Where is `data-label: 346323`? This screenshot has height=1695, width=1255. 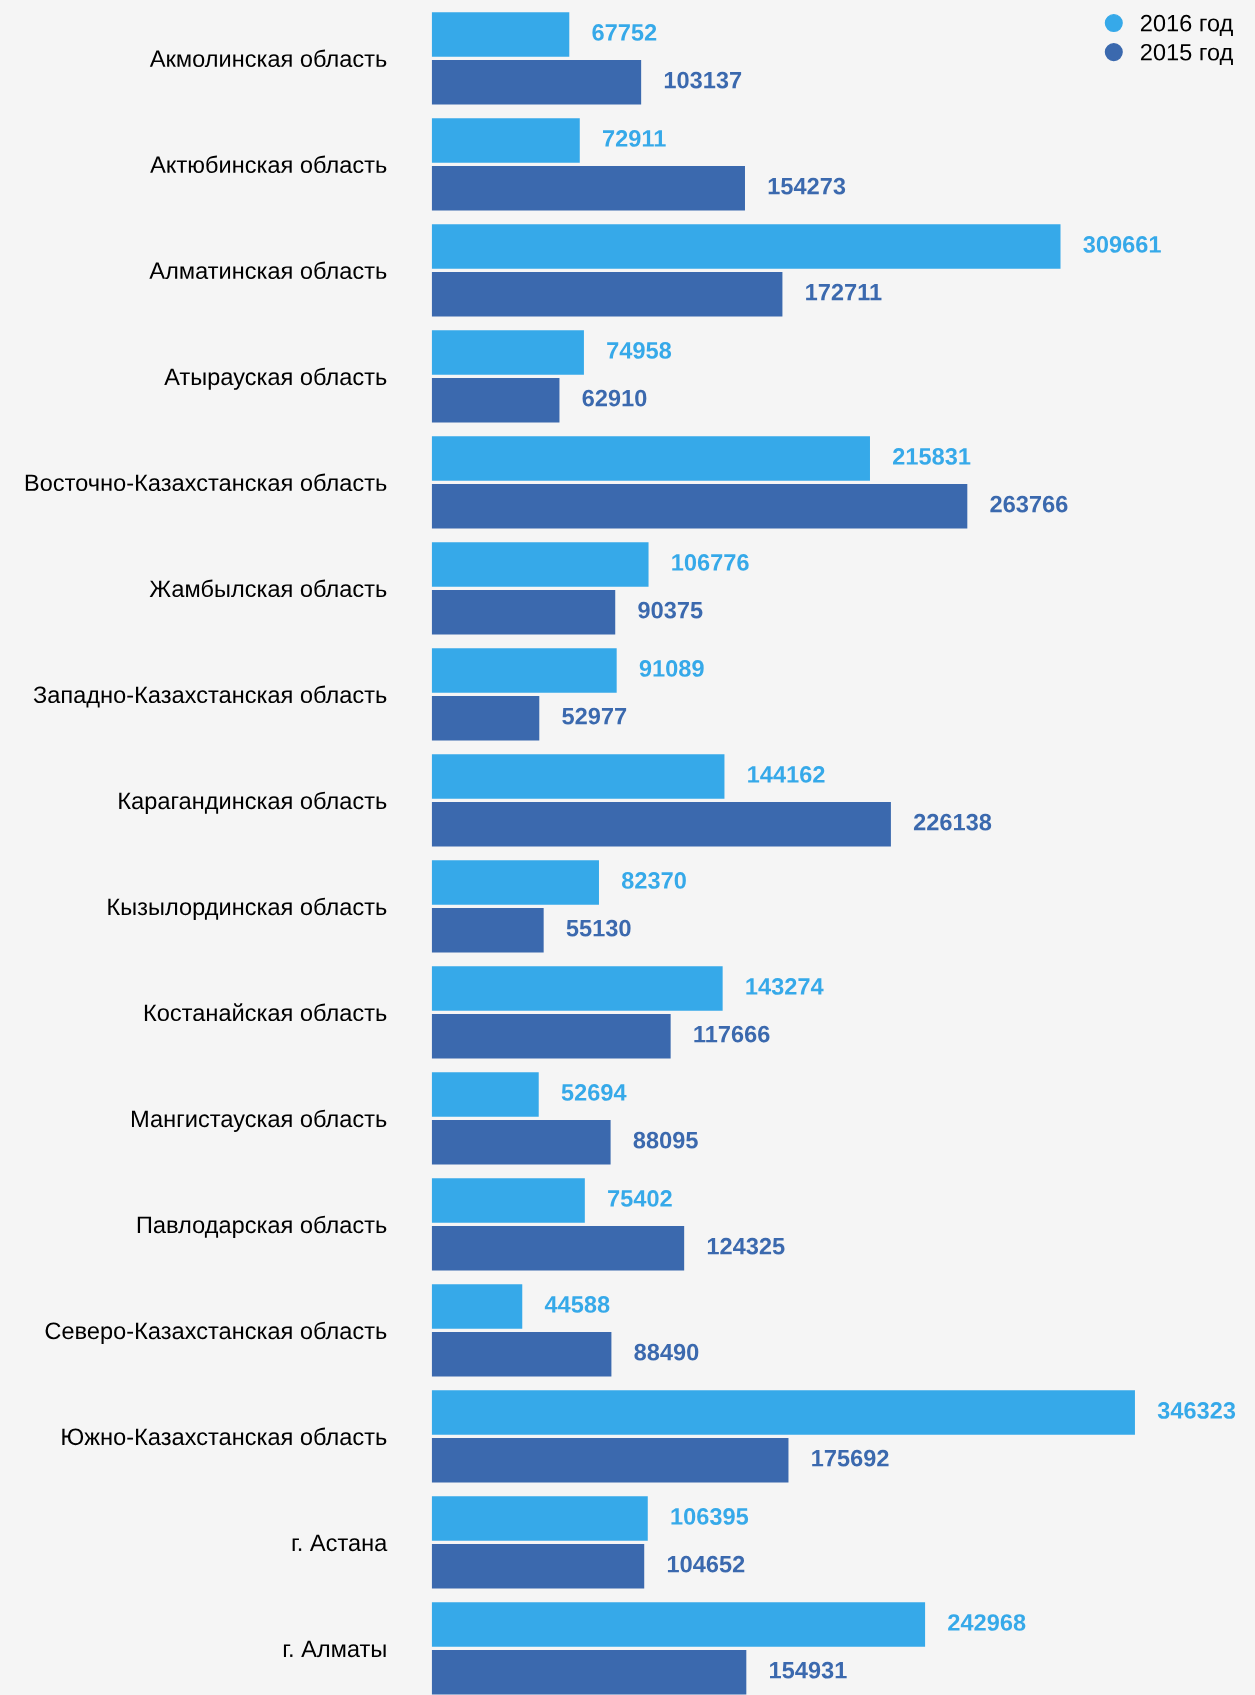
data-label: 346323 is located at coordinates (1196, 1410).